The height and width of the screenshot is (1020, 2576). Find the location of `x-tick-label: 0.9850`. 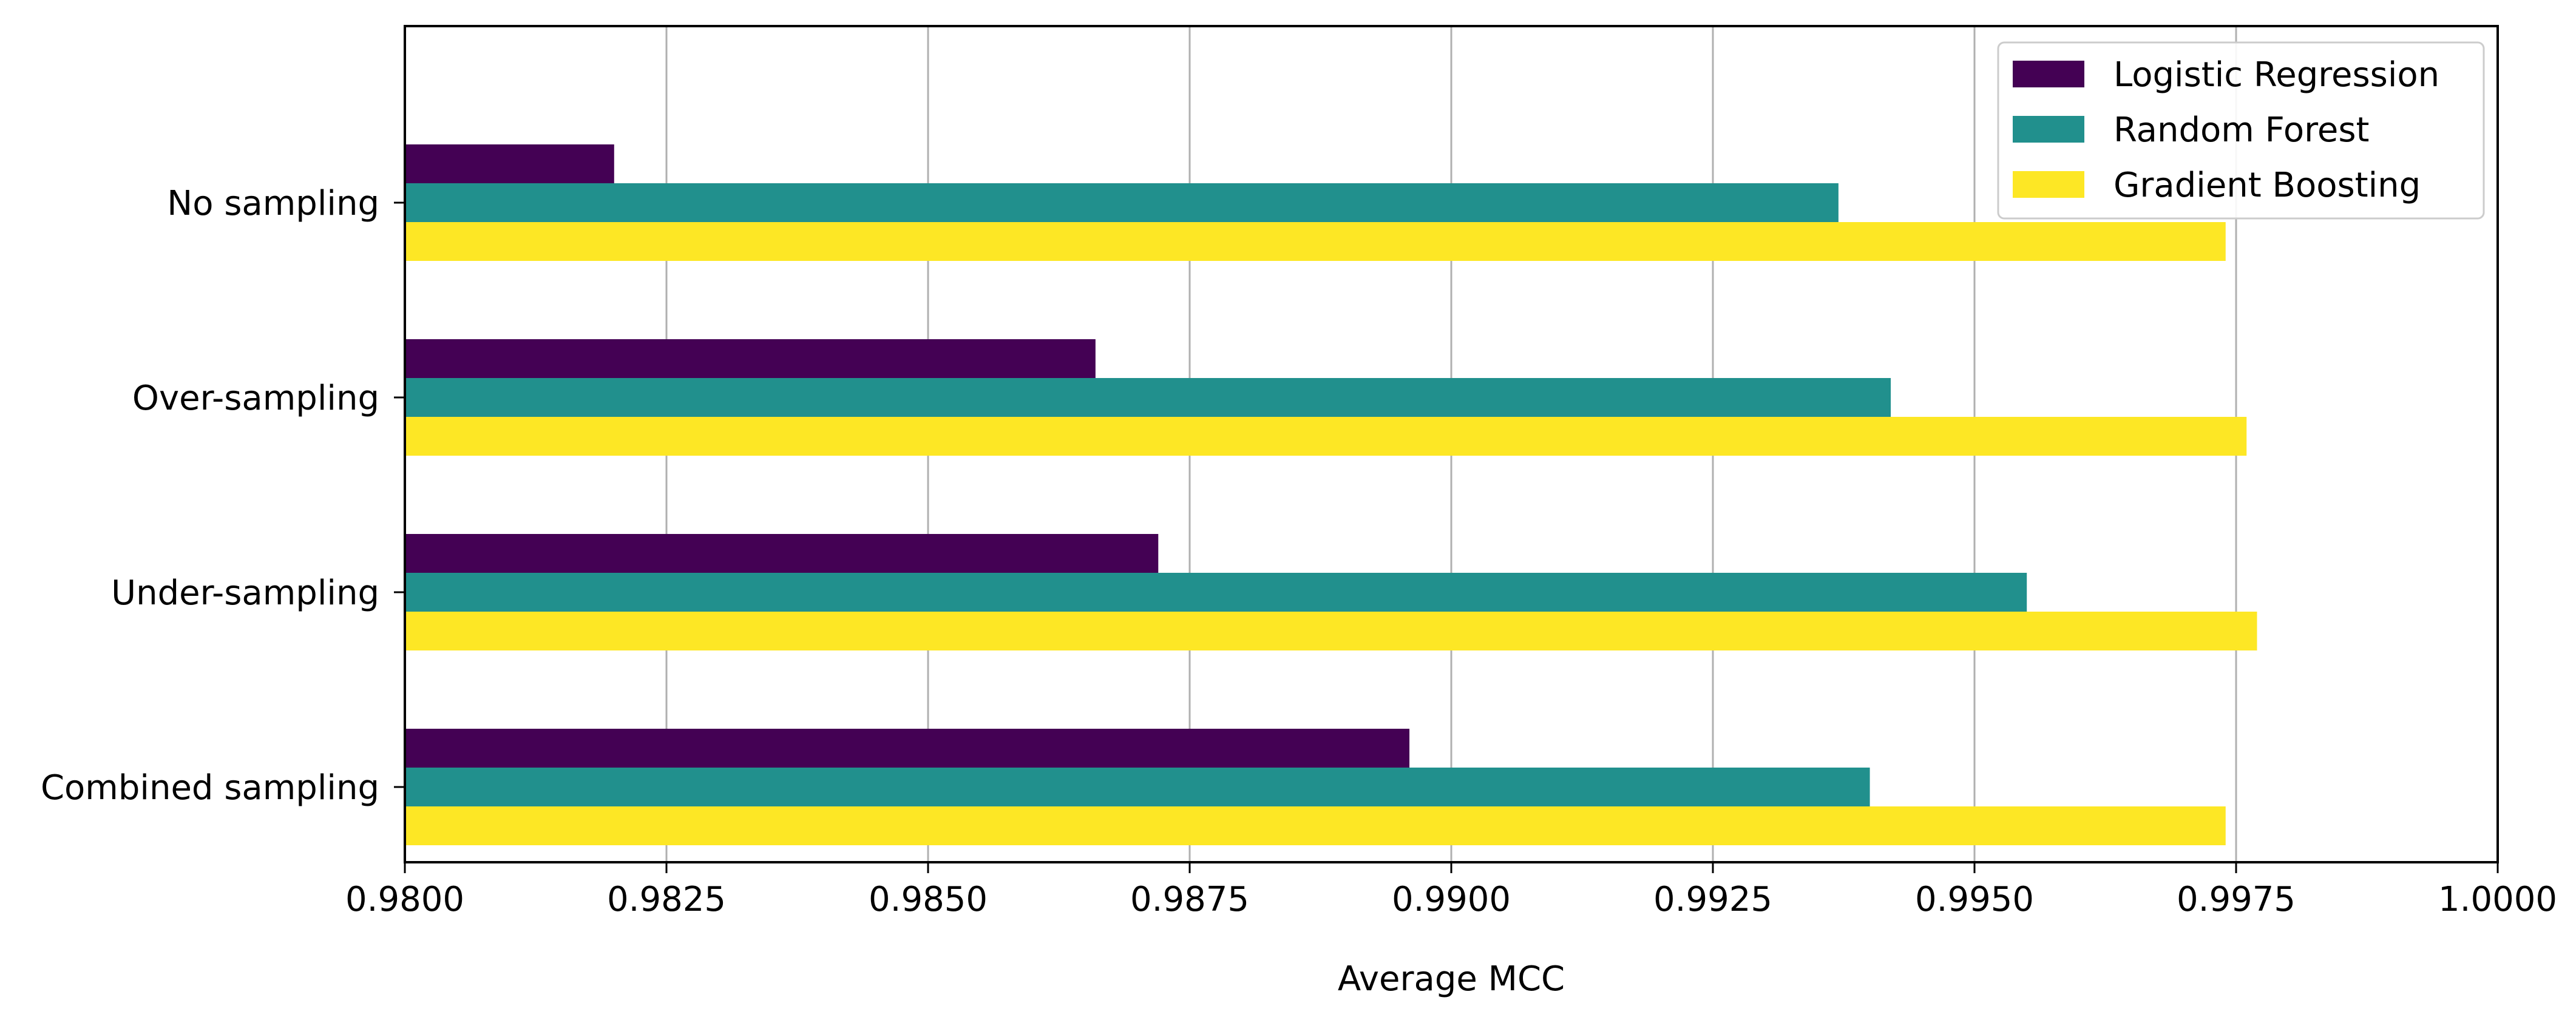

x-tick-label: 0.9850 is located at coordinates (928, 899).